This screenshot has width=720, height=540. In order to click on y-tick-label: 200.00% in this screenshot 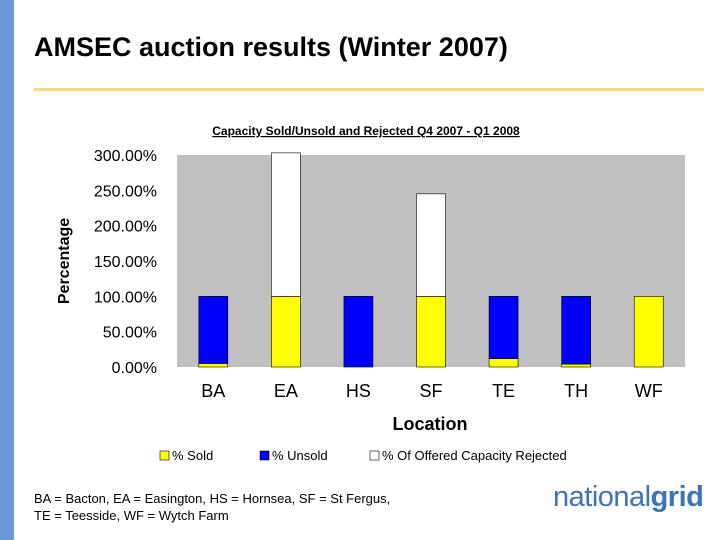, I will do `click(125, 227)`.